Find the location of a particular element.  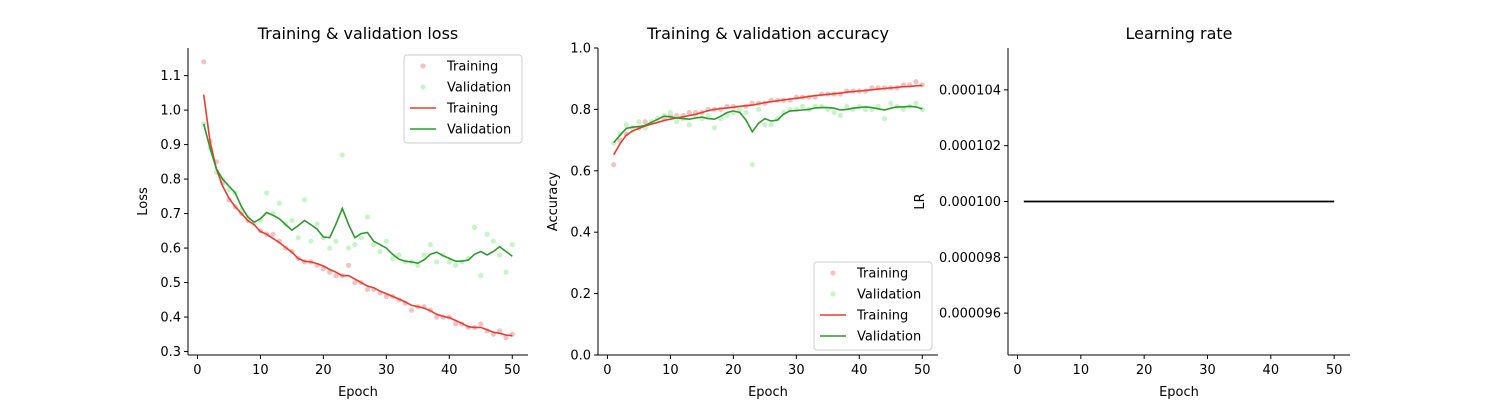

y-axis-label: LR is located at coordinates (920, 201).